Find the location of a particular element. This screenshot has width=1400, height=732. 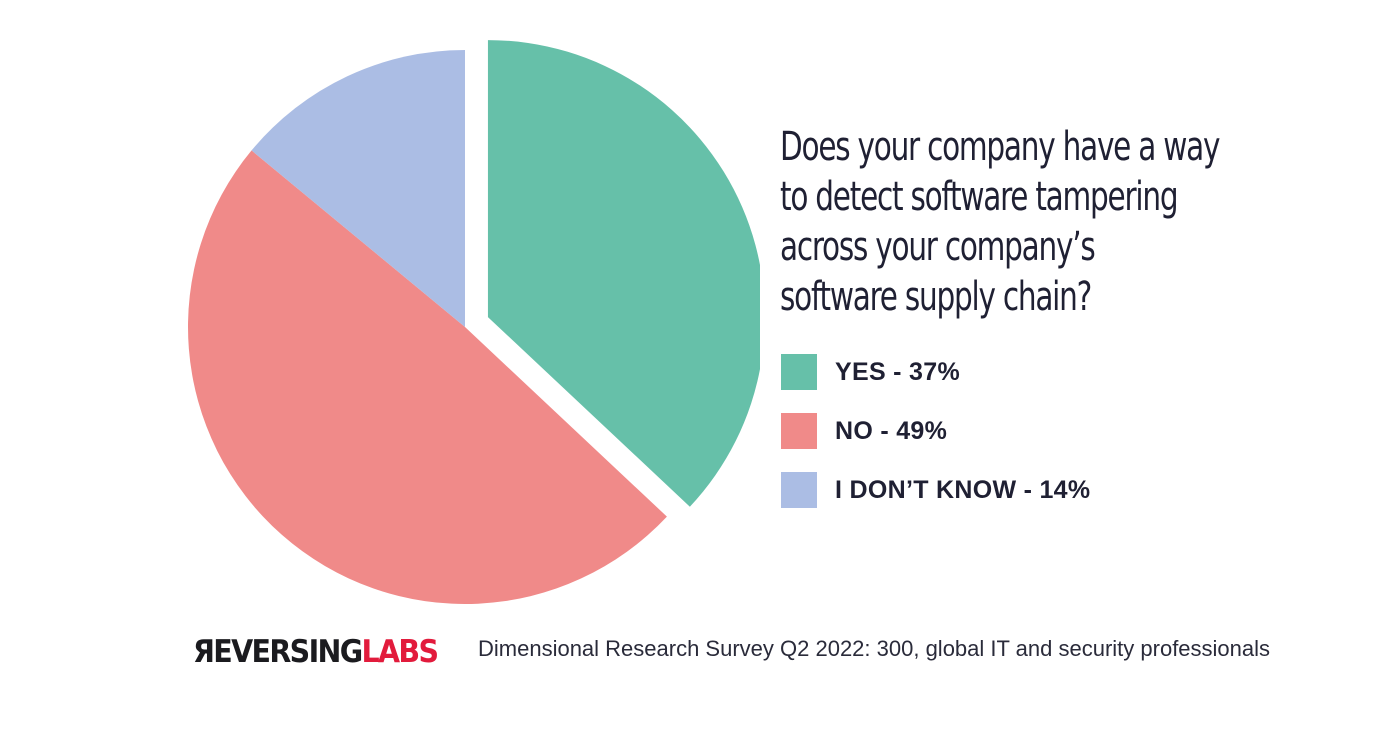

chart-legend: YES - 37% NO - 49% I DON’T KNOW - 14% is located at coordinates (935, 442).